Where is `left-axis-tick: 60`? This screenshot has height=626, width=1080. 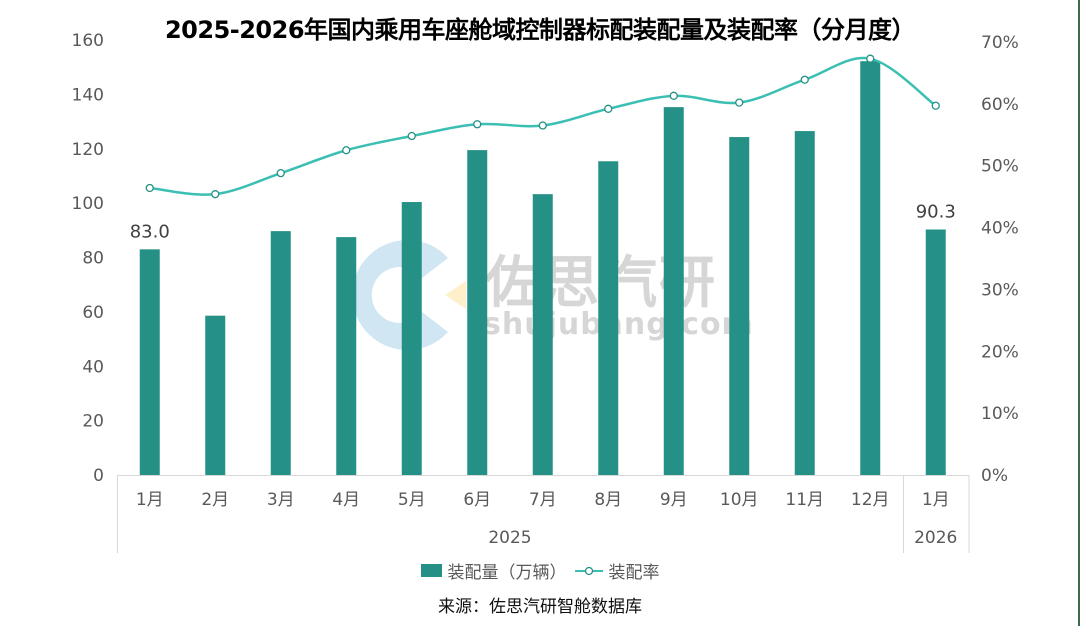
left-axis-tick: 60 is located at coordinates (93, 313).